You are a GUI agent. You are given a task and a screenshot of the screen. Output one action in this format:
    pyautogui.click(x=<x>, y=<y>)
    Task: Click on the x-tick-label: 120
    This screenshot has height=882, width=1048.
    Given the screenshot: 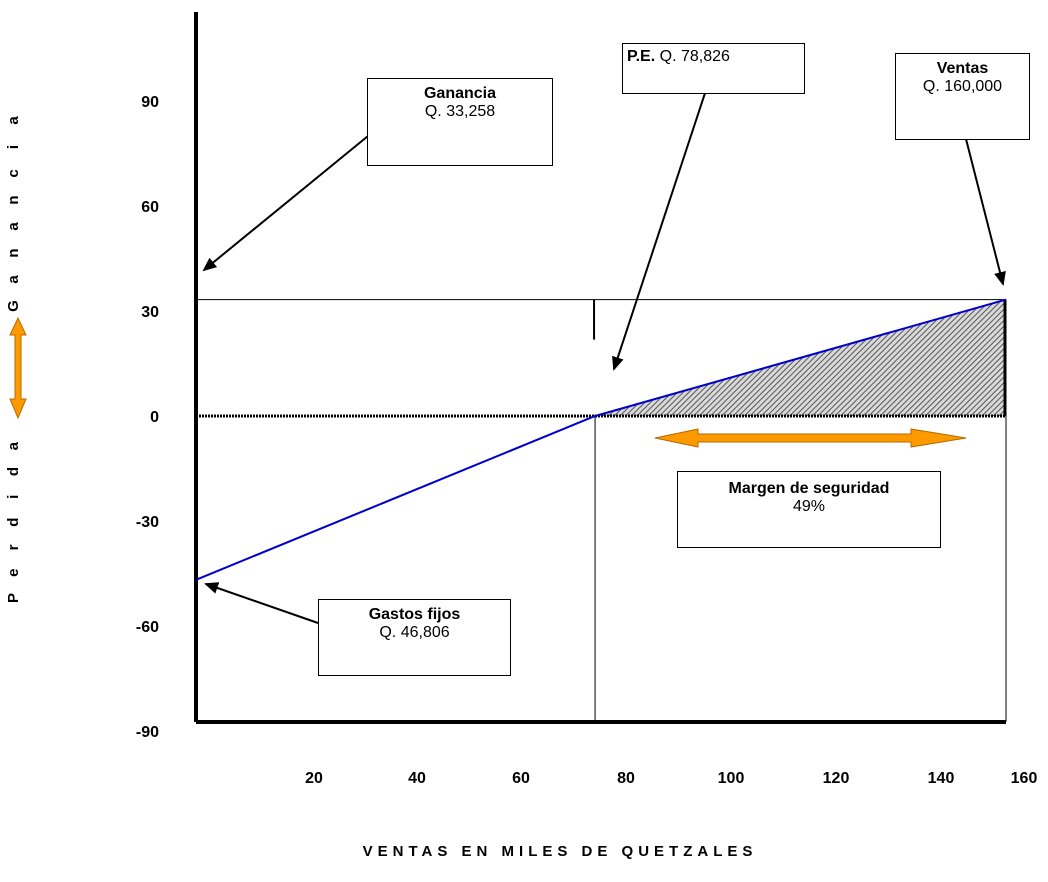 What is the action you would take?
    pyautogui.click(x=836, y=778)
    